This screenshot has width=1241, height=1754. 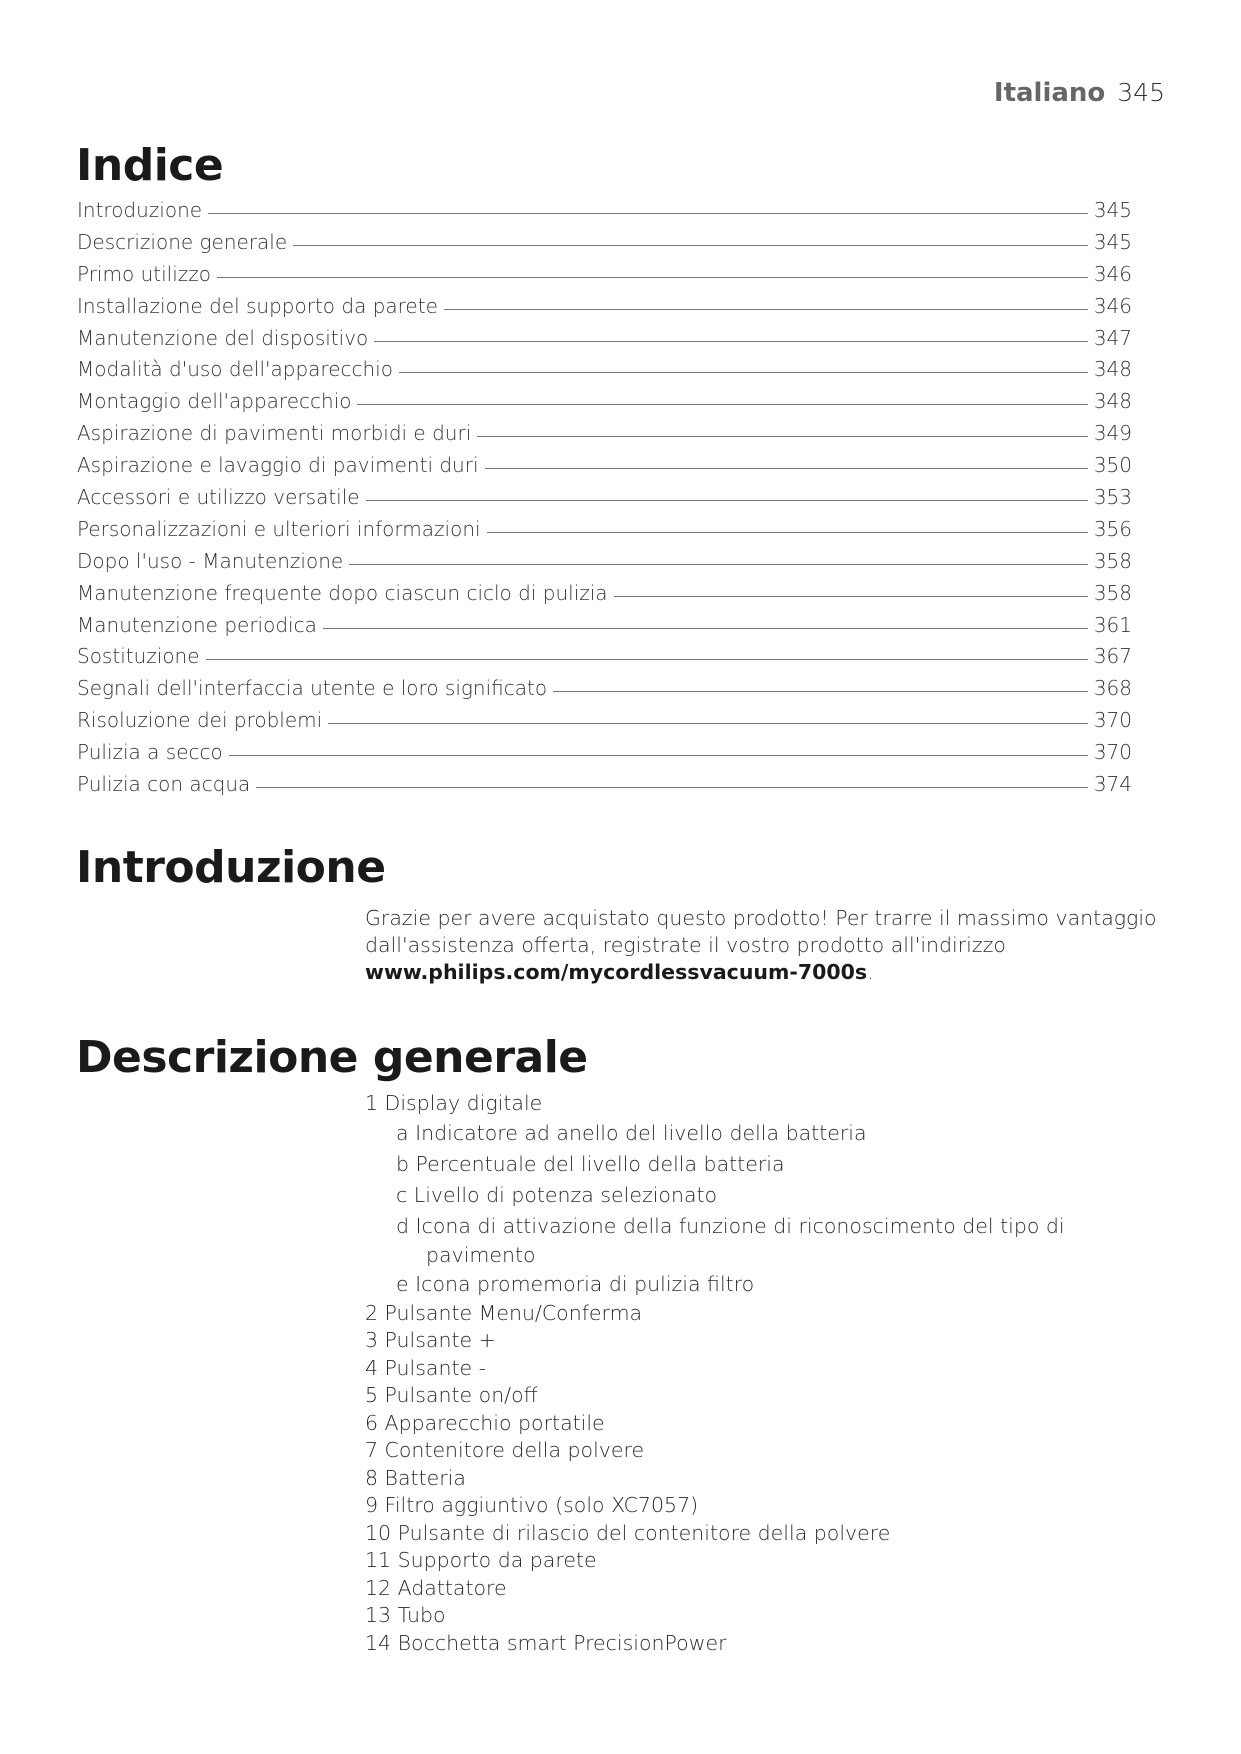 What do you see at coordinates (1112, 784) in the screenshot?
I see `toc-entry-page: 374` at bounding box center [1112, 784].